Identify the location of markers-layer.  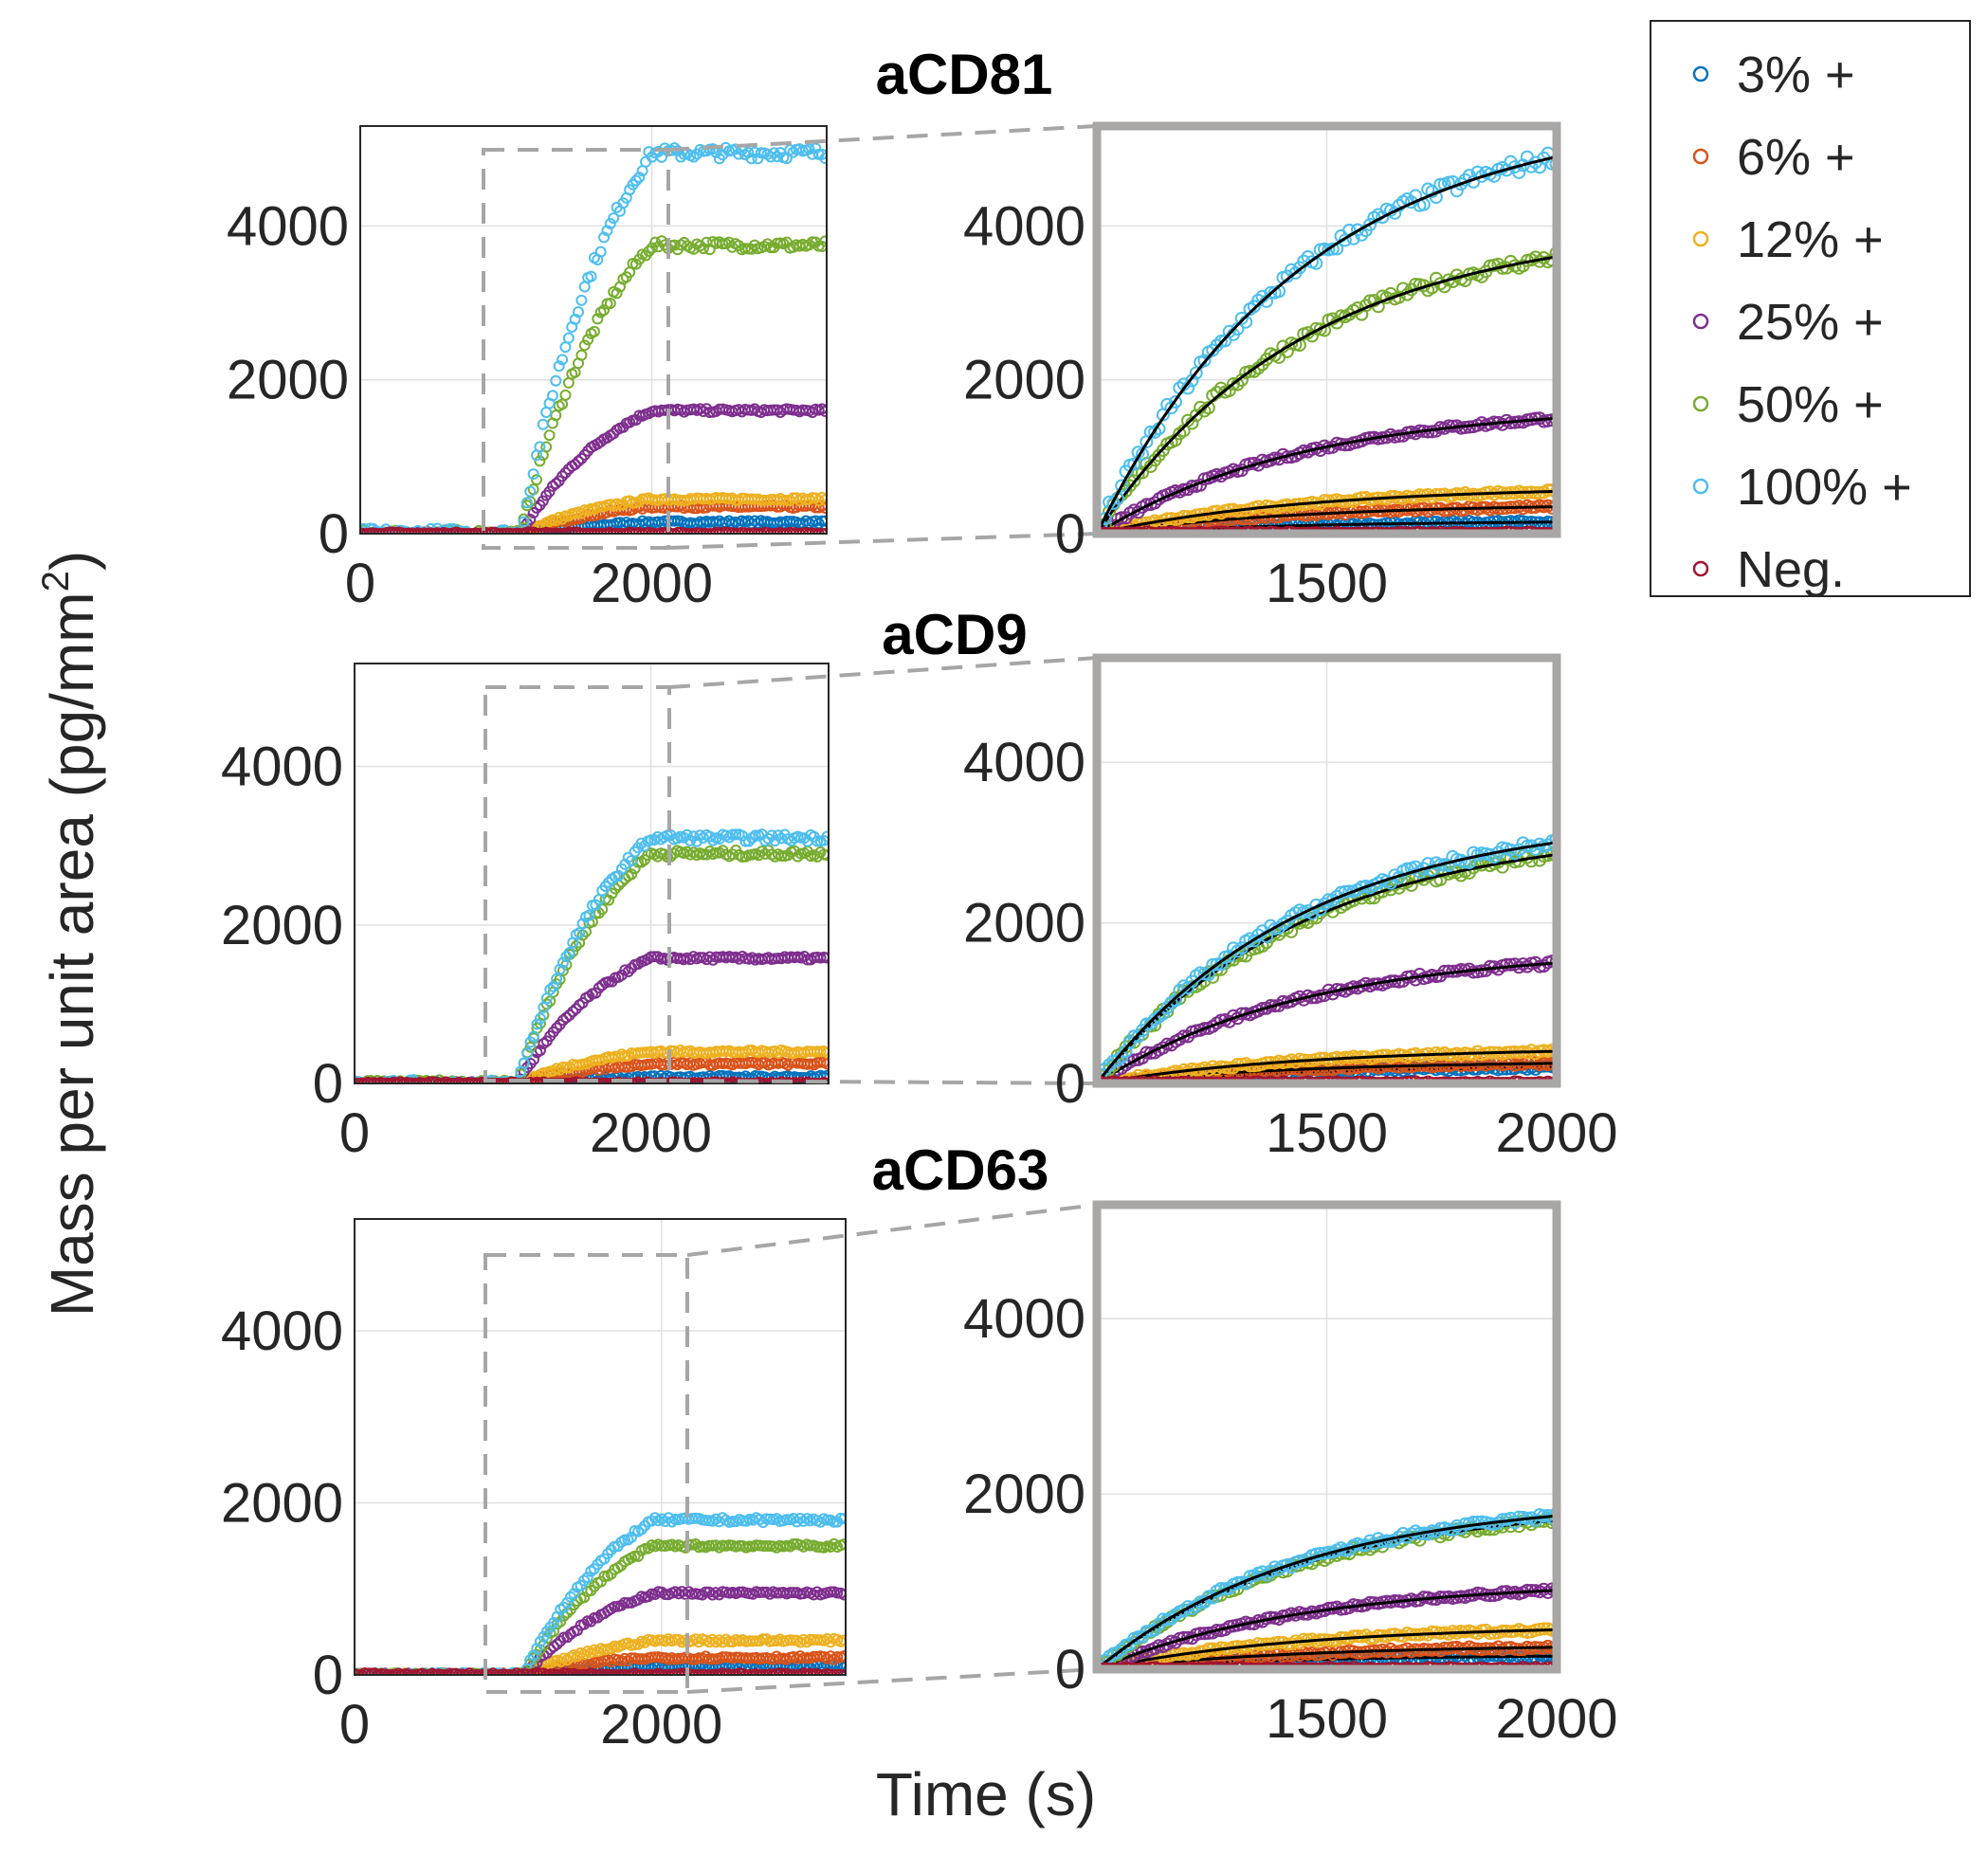
(1327, 340).